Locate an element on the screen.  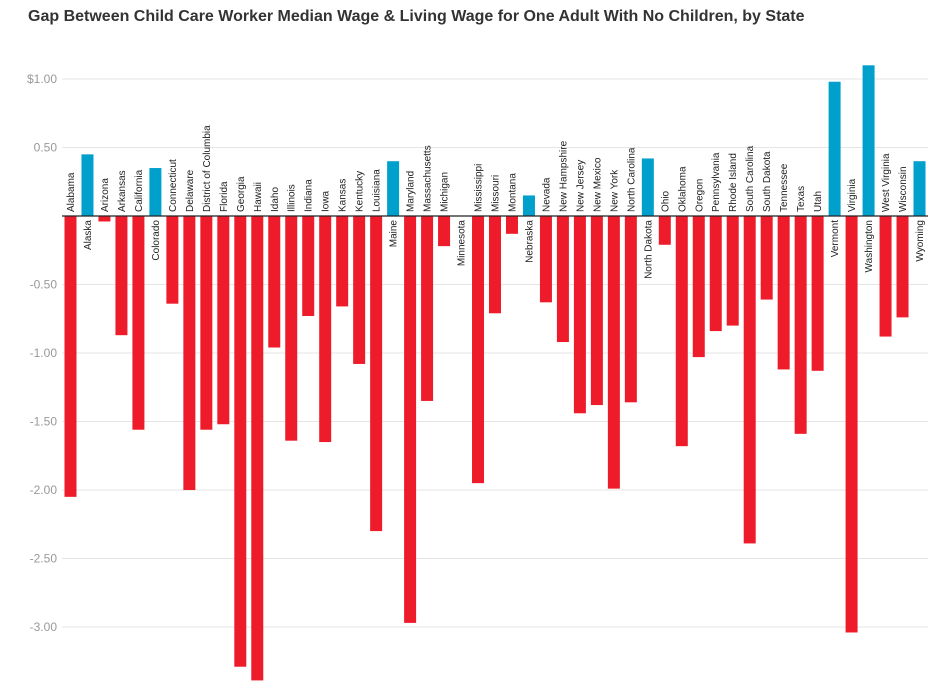
y-tick-label: -1.50 is located at coordinates (44, 422).